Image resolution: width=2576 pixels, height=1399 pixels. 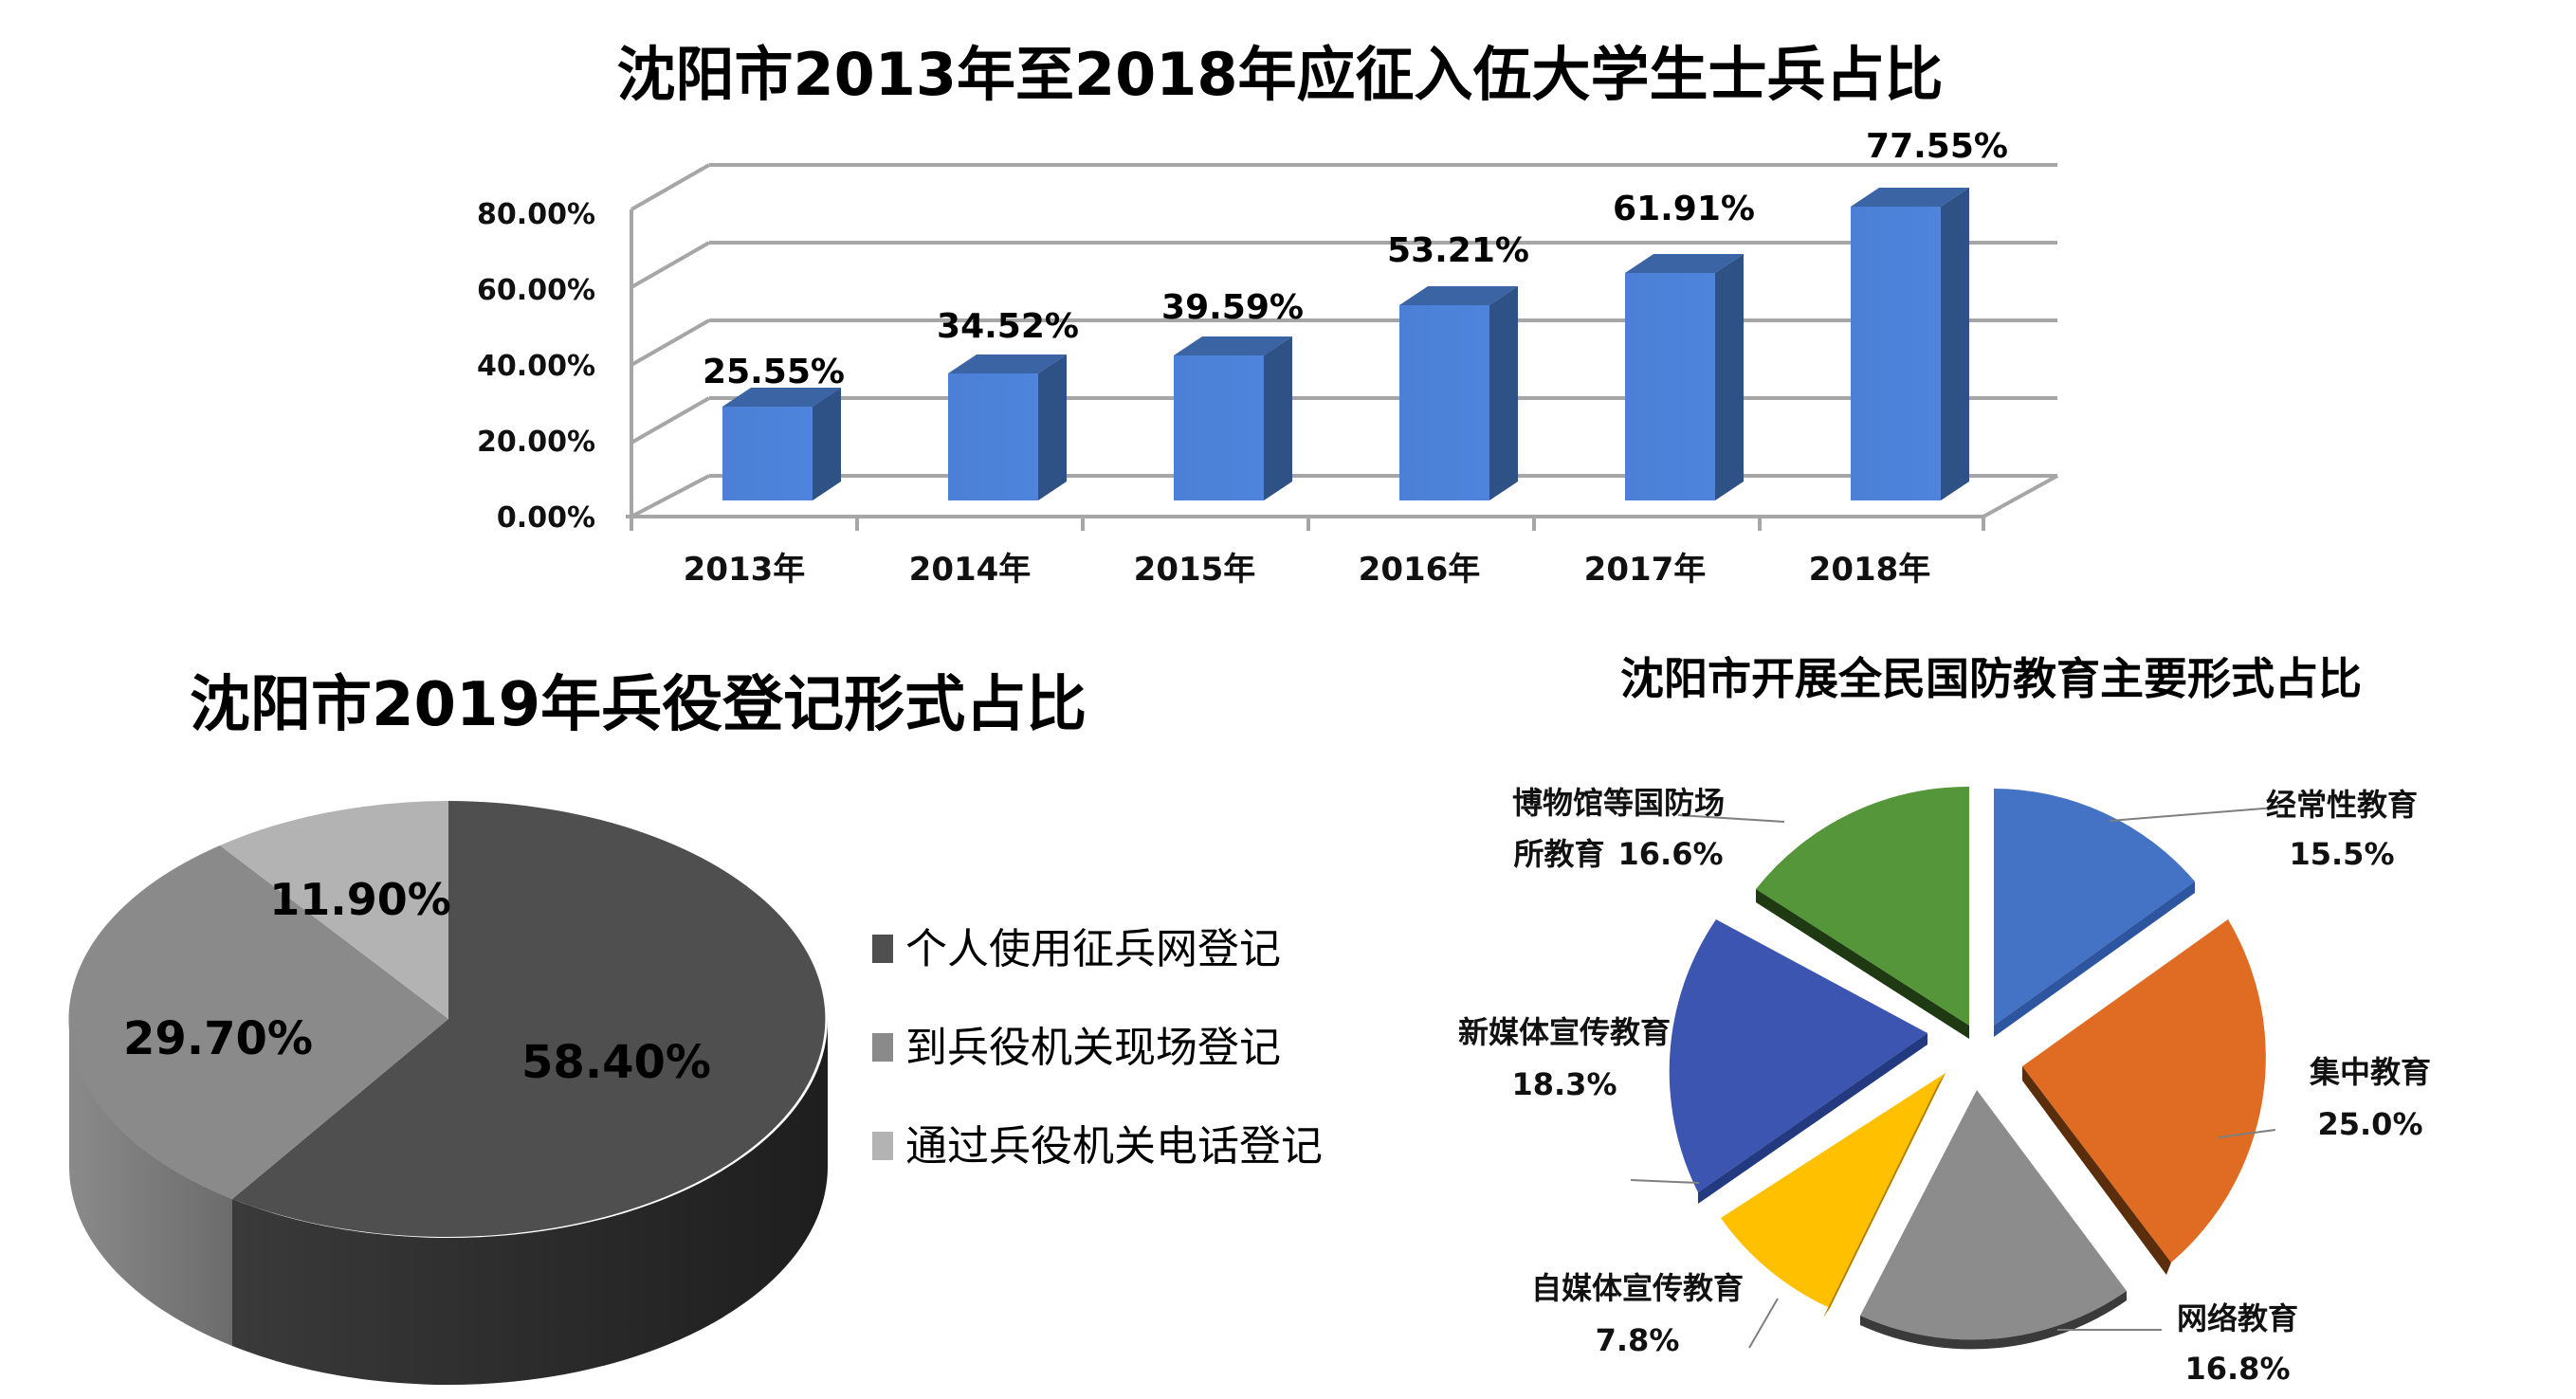 I want to click on x-ticks, so click(x=1307, y=524).